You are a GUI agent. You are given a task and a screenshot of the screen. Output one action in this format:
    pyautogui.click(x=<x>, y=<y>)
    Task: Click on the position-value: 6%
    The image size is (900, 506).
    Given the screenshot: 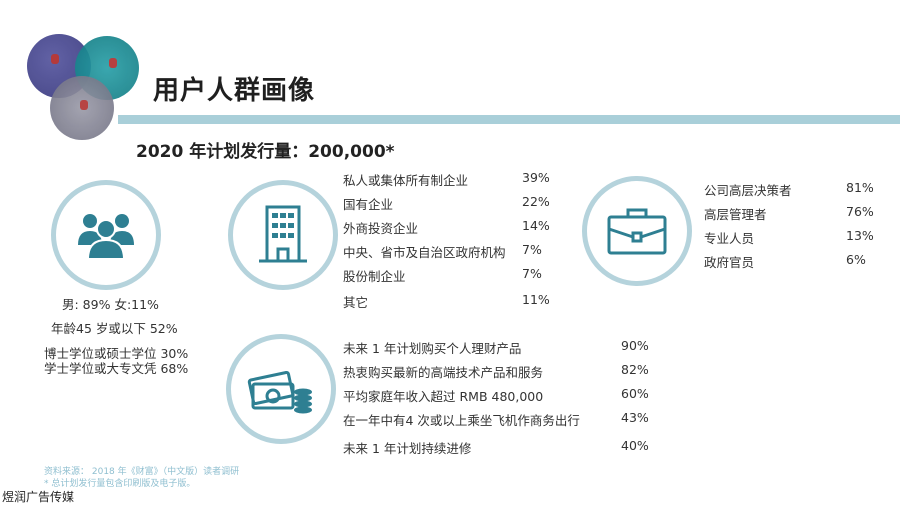 What is the action you would take?
    pyautogui.click(x=856, y=259)
    